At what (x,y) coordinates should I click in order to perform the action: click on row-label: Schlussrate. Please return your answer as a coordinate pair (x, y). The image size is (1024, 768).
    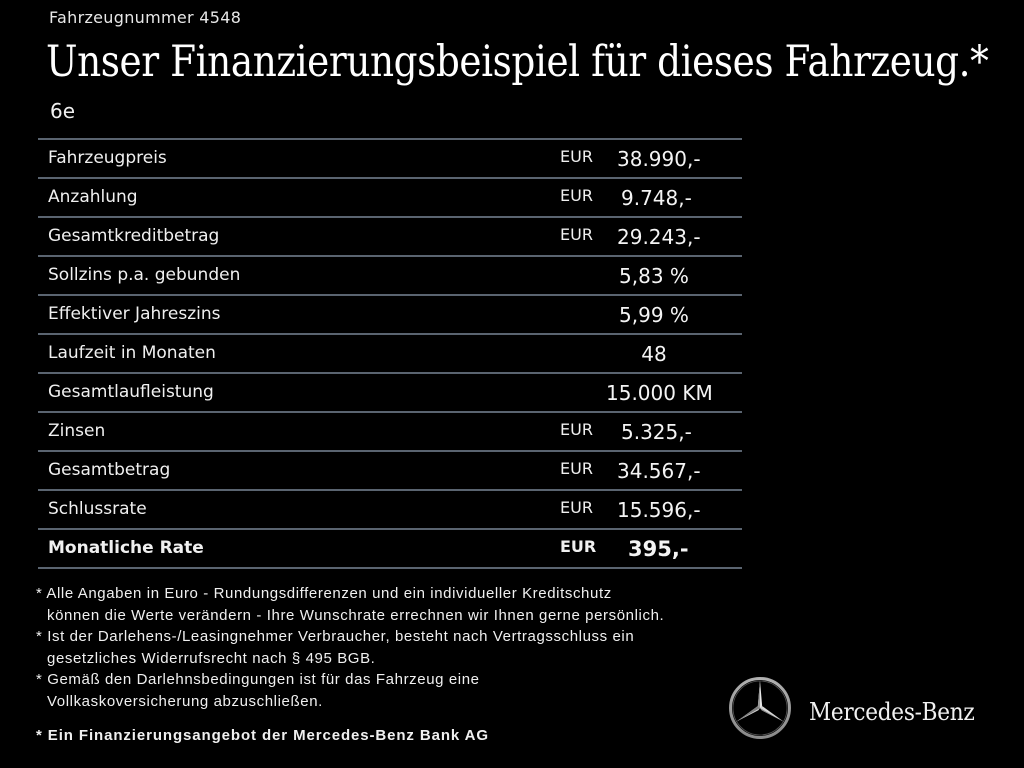
    Looking at the image, I should click on (97, 509).